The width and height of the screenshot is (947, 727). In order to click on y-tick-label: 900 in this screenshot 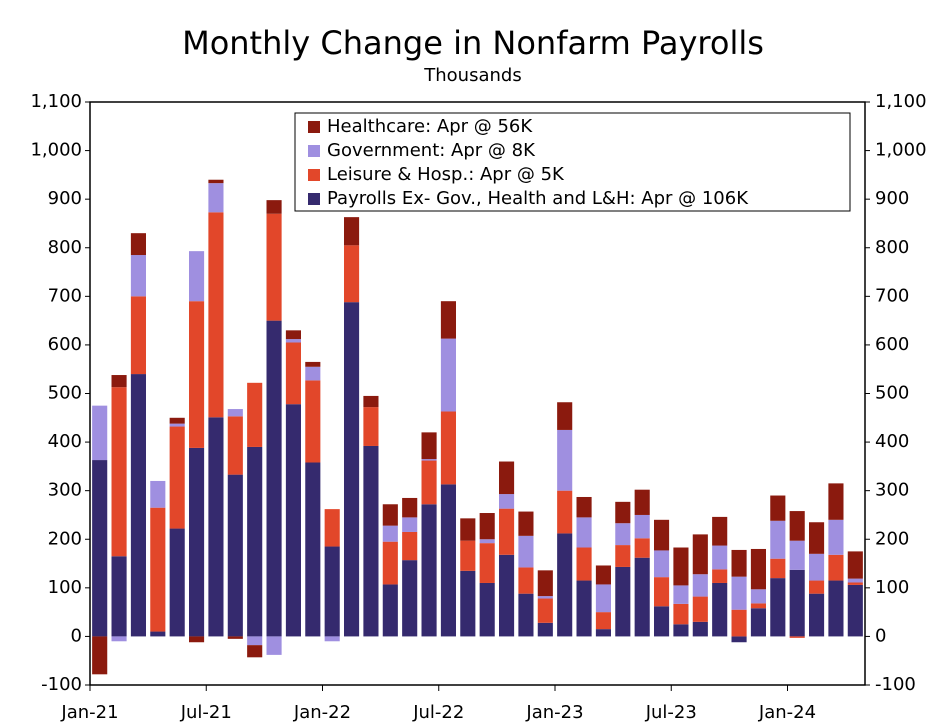, I will do `click(65, 198)`.